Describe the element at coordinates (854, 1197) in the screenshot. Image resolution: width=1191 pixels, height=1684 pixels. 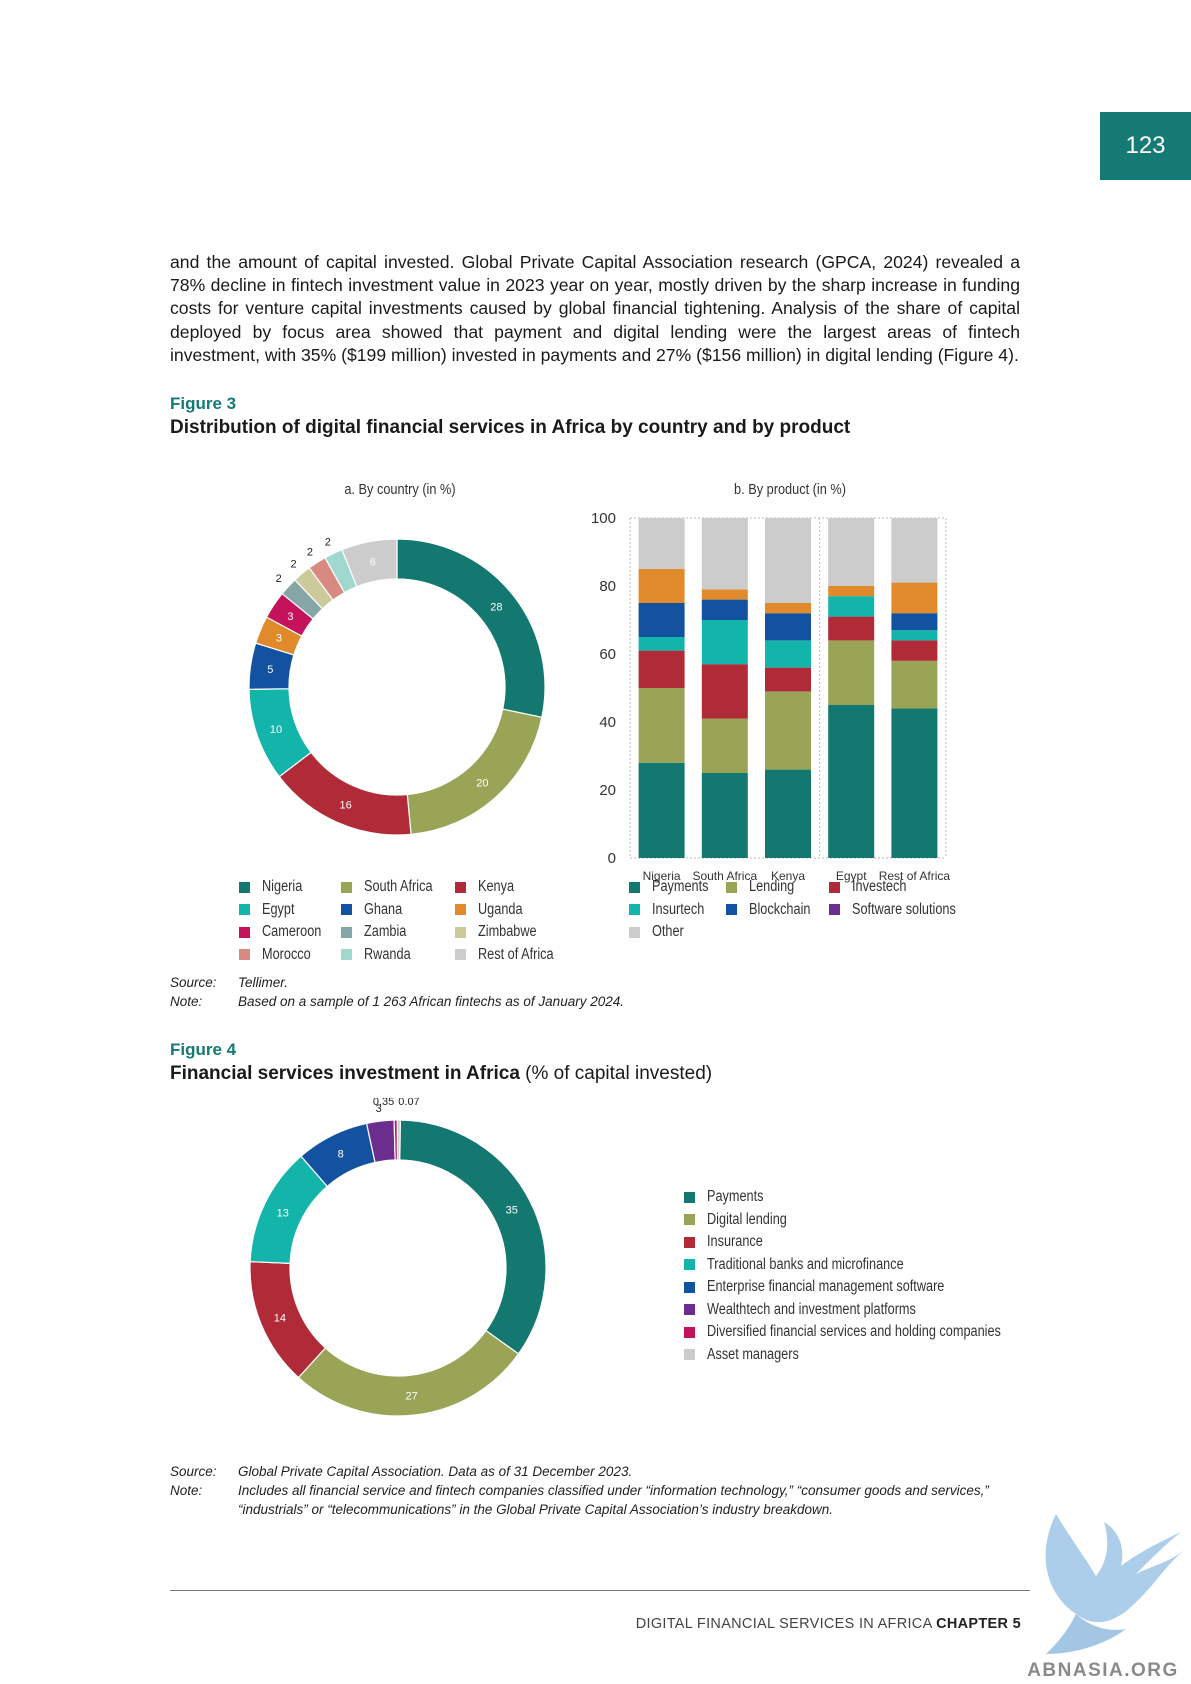
I see `legend-item-payments: Payments` at that location.